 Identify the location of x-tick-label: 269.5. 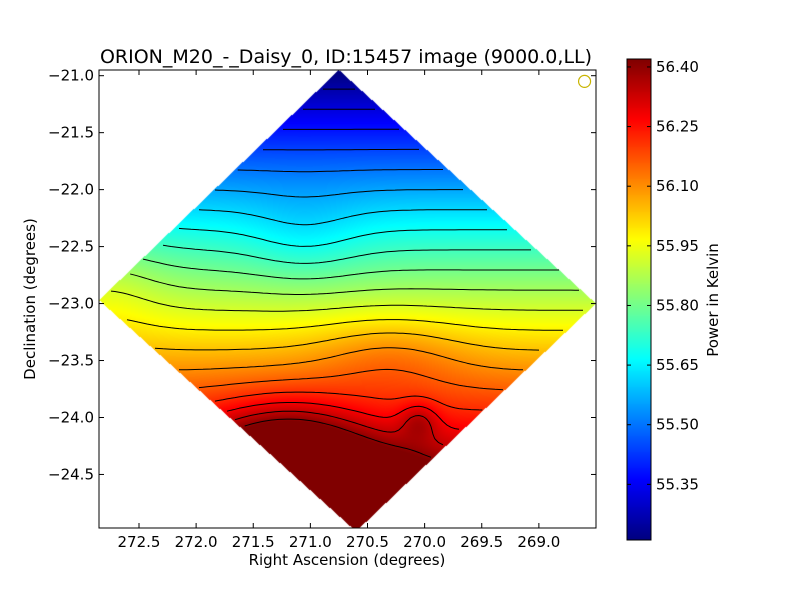
(481, 542).